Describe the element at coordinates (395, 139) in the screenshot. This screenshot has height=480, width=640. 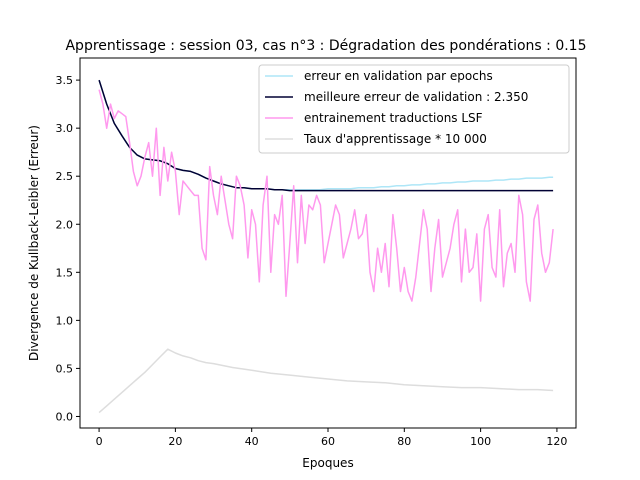
I see `legend-label-taux-d-apprentissage-10-000: Taux d'apprentissage * 10 000` at that location.